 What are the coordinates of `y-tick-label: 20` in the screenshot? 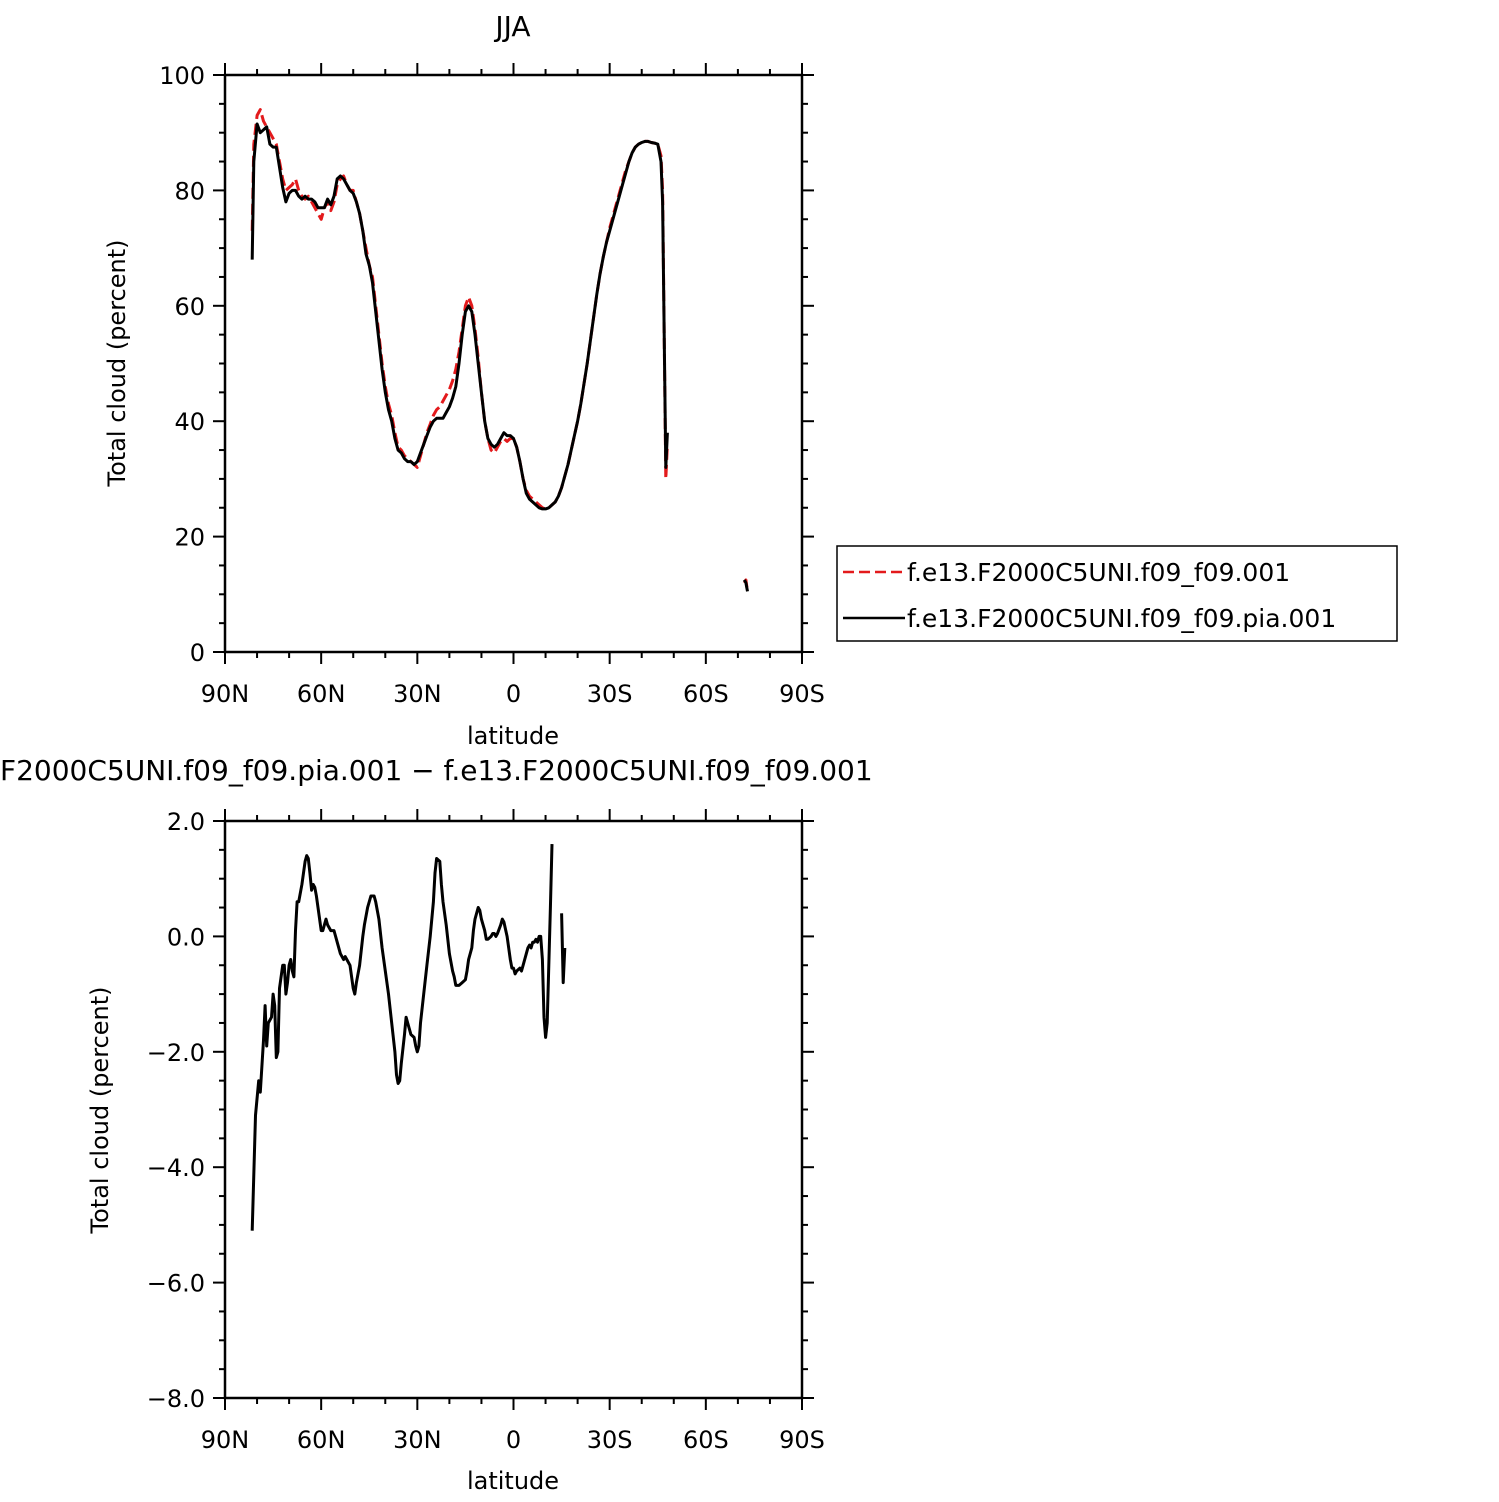 It's located at (189, 538).